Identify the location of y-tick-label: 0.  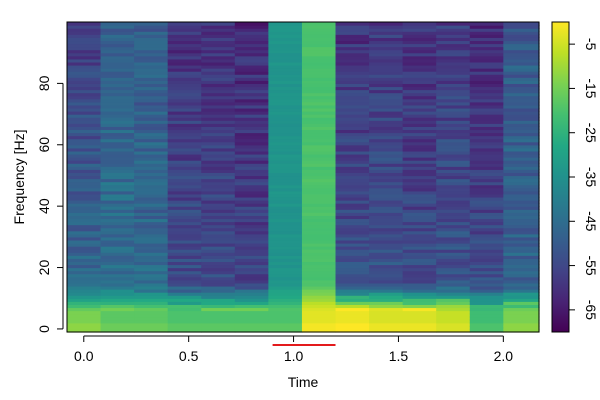
(44, 329).